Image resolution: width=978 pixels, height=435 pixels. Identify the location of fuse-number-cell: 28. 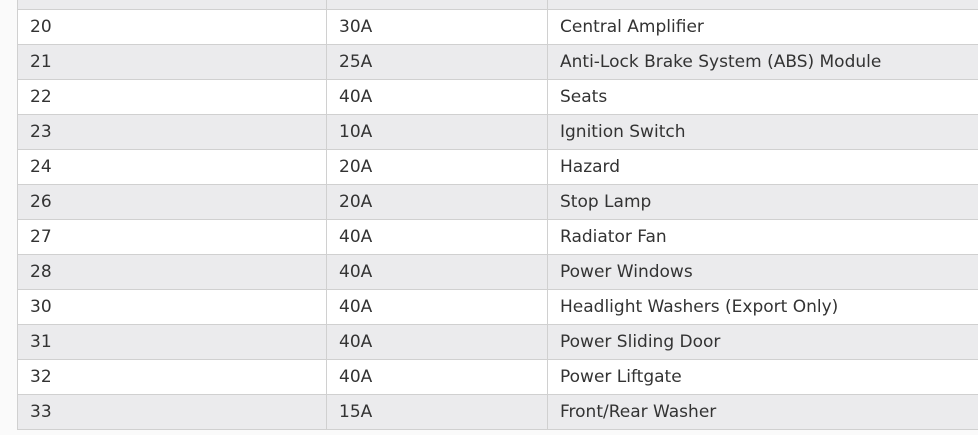
(172, 272).